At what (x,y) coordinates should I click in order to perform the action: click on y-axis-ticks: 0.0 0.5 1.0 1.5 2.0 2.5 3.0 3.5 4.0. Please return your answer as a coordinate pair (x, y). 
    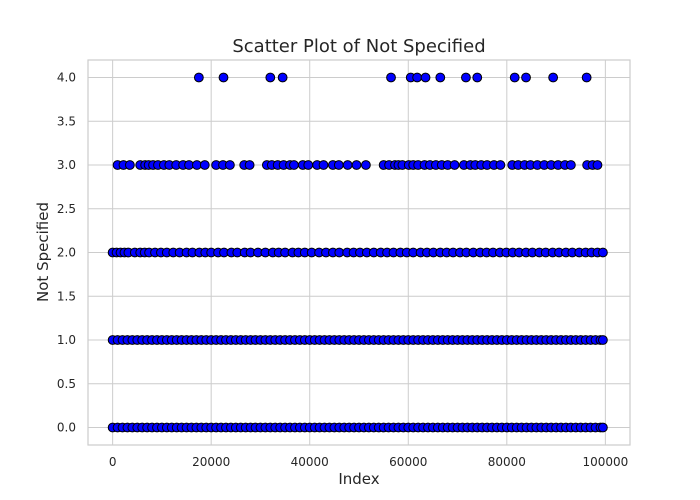
    Looking at the image, I should click on (66, 253).